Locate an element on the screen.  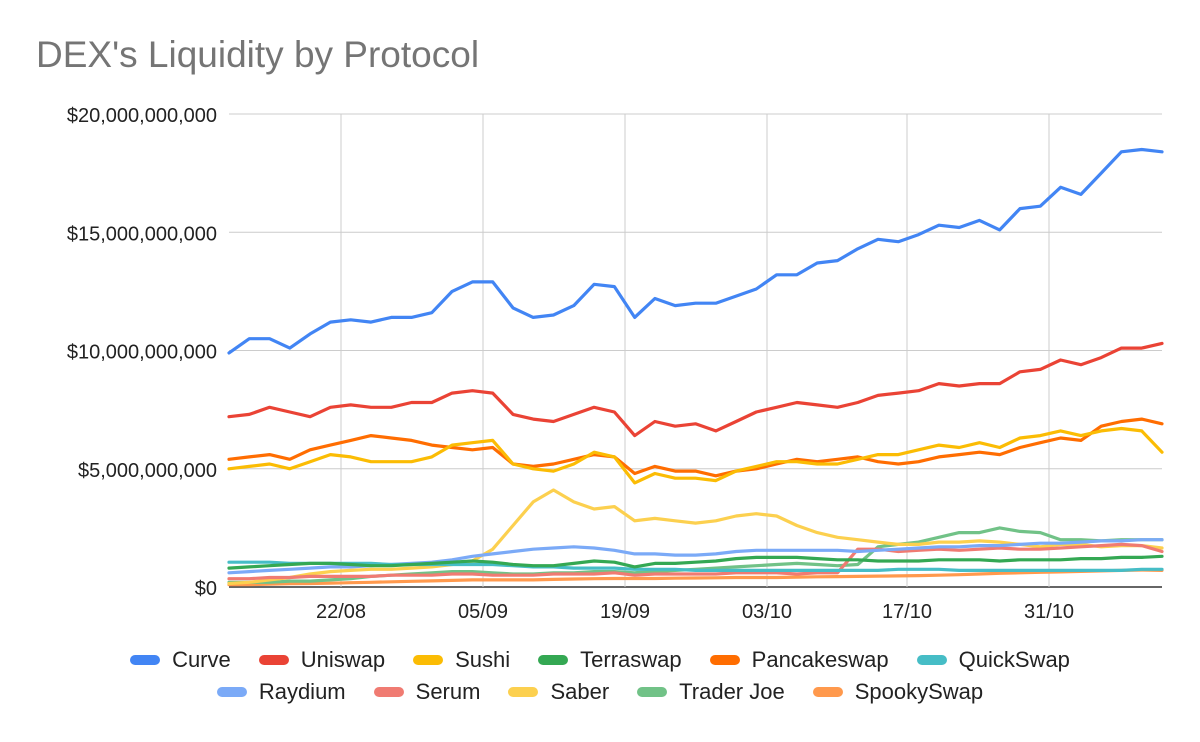
legend-label: Pancakeswap is located at coordinates (820, 659).